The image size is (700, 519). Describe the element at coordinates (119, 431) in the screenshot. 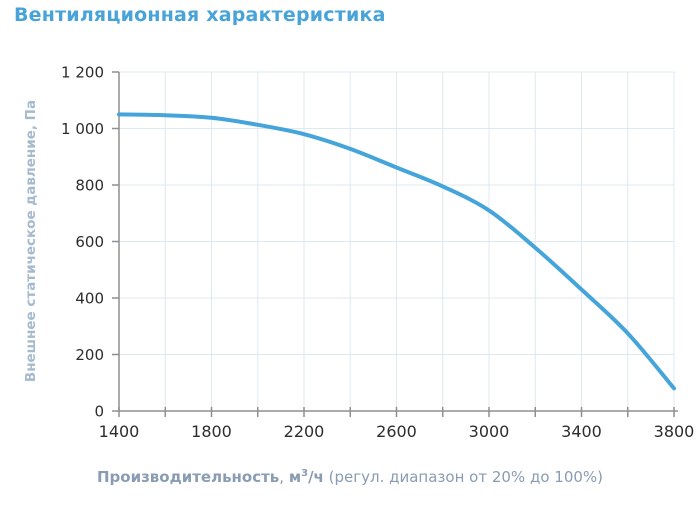

I see `x-tick-label: 1400` at that location.